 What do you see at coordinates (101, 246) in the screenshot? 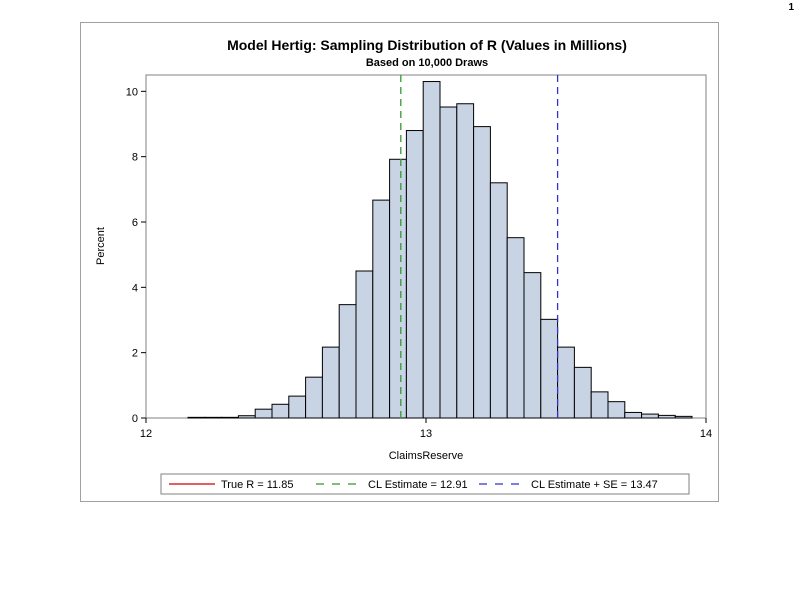
I see `y-axis-label: Percent` at bounding box center [101, 246].